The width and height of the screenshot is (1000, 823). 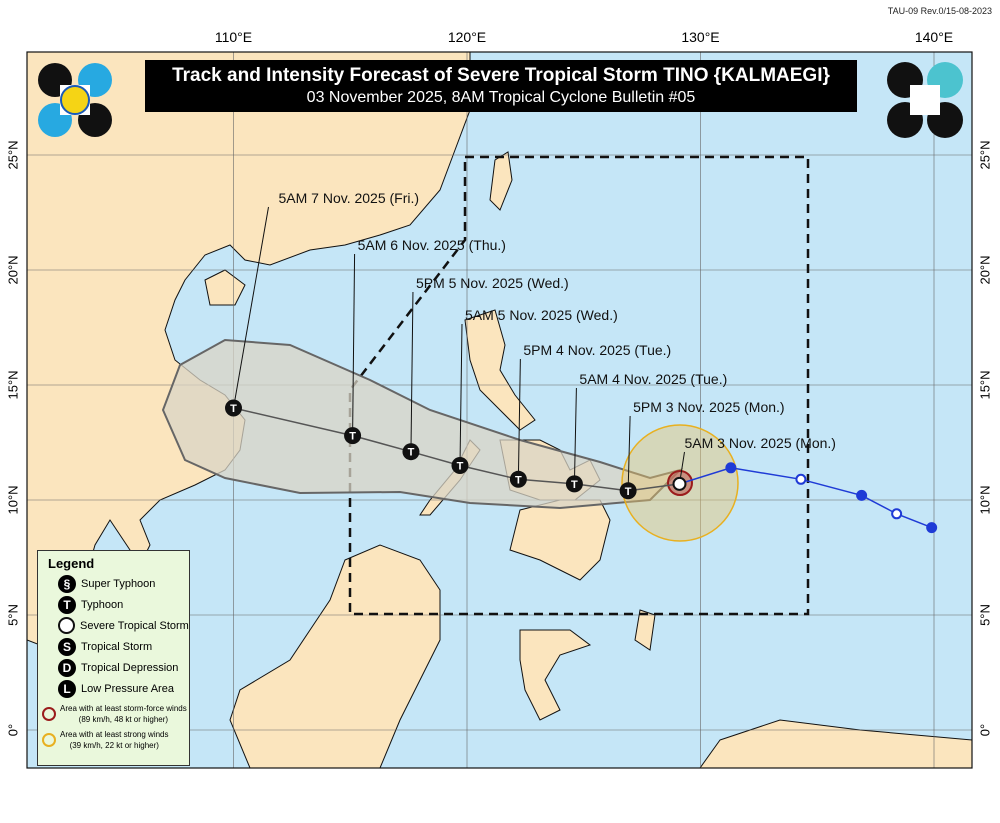 I want to click on legend-label: Severe Tropical Storm, so click(x=134, y=625).